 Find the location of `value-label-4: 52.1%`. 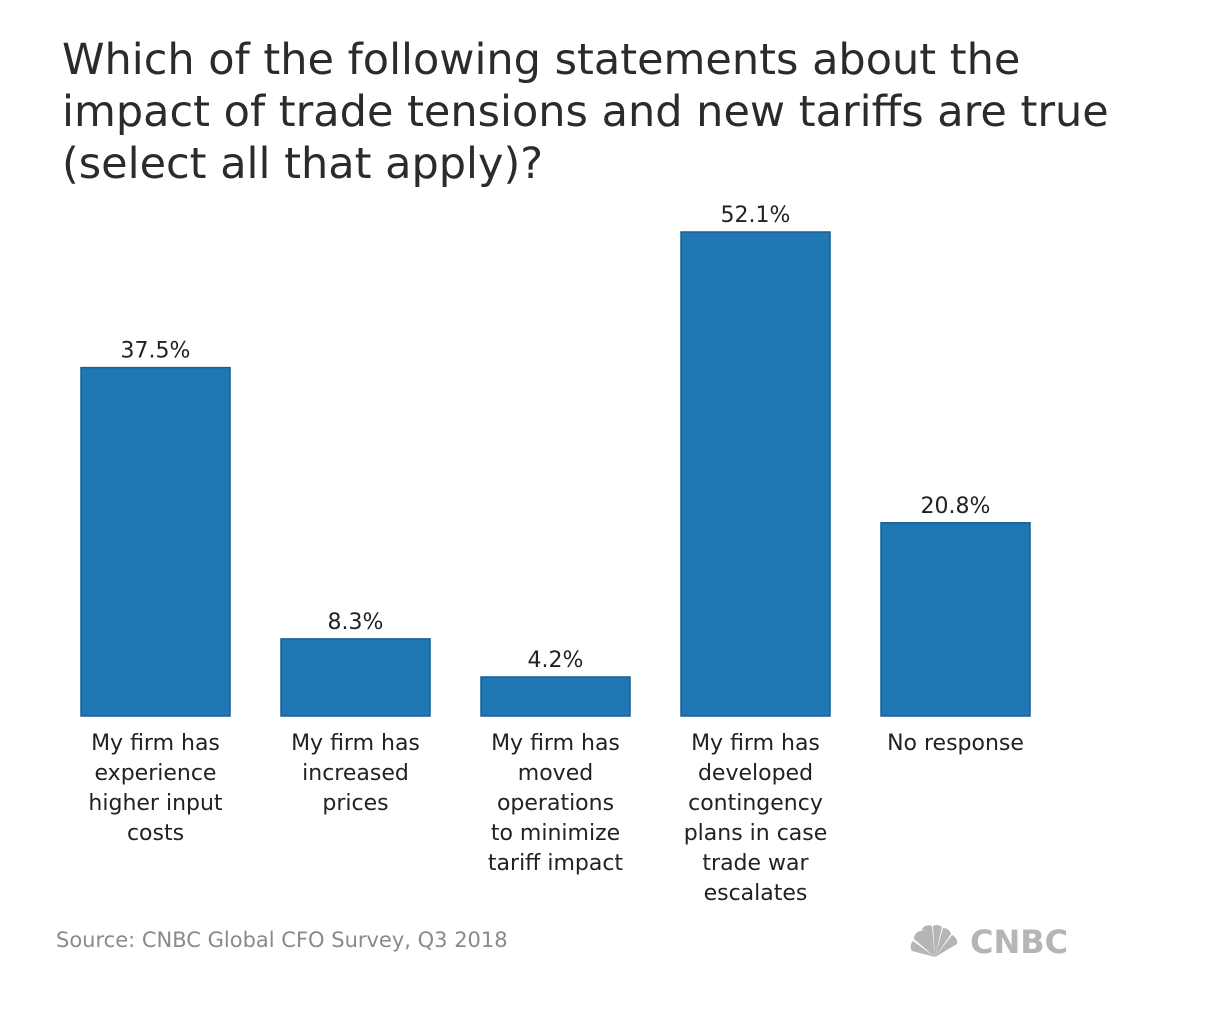

value-label-4: 52.1% is located at coordinates (756, 215).